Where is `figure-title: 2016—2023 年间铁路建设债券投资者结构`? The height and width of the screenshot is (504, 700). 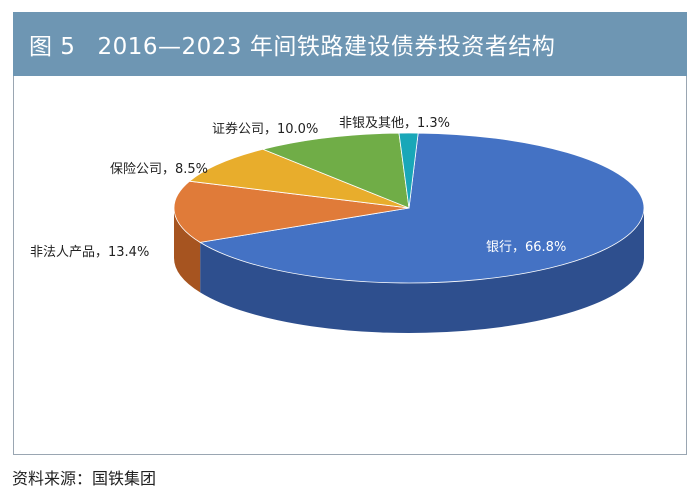
figure-title: 2016—2023 年间铁路建设债券投资者结构 is located at coordinates (326, 47).